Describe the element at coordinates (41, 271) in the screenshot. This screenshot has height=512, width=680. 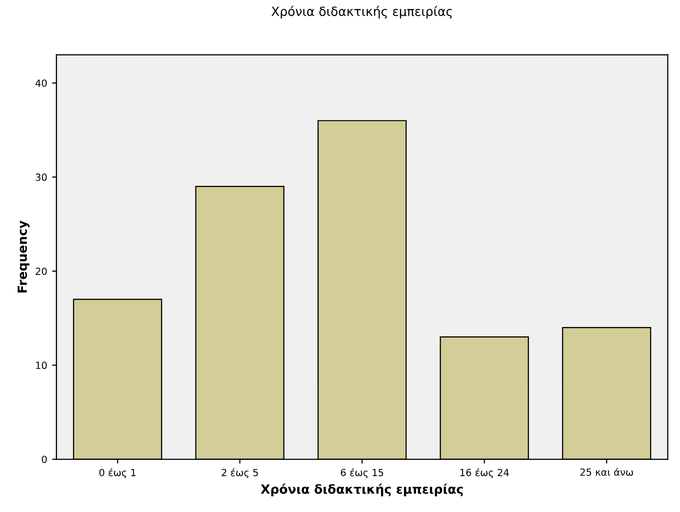
I see `y-tick-label: 20` at that location.